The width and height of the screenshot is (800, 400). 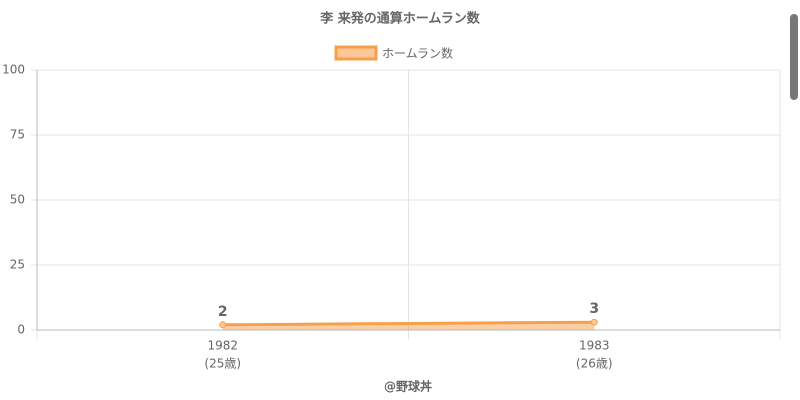 I want to click on y-tick-label: 0, so click(x=21, y=330).